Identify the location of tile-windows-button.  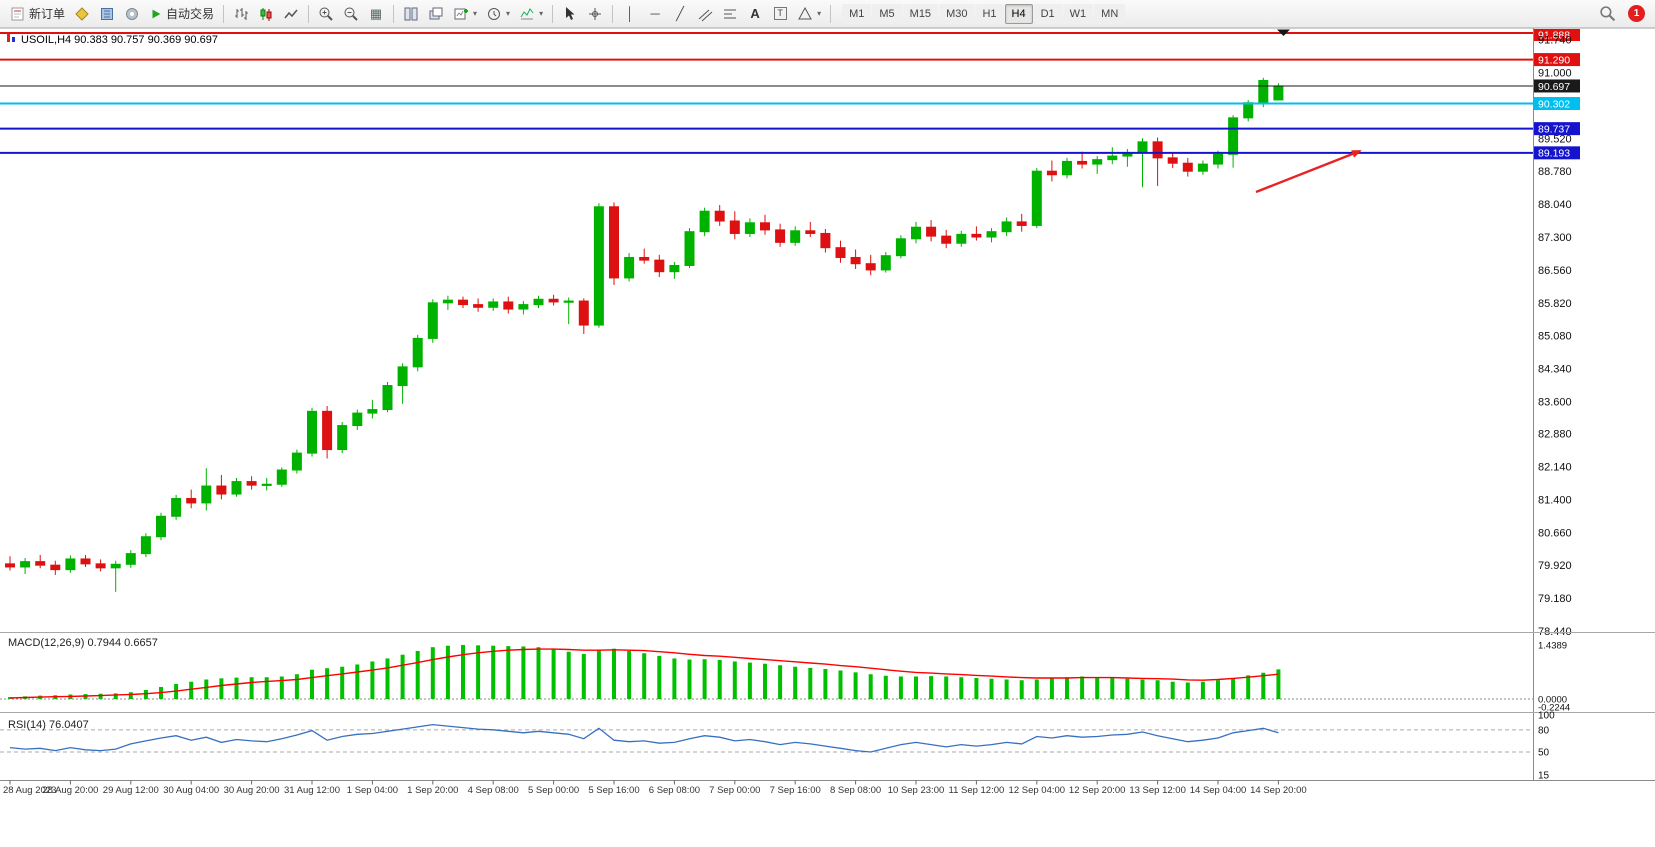
(411, 14).